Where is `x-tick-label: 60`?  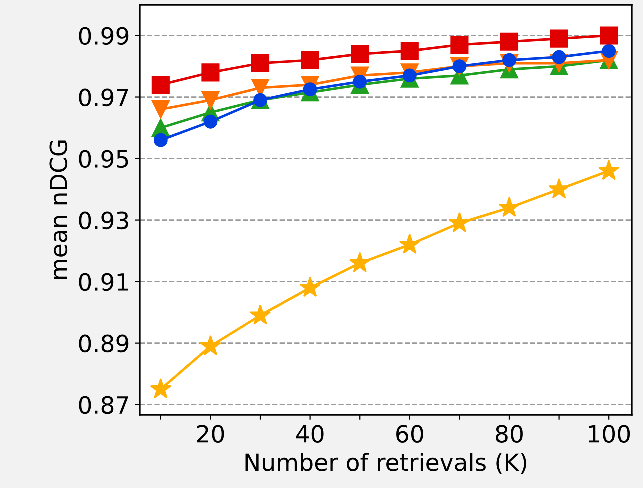
x-tick-label: 60 is located at coordinates (410, 434).